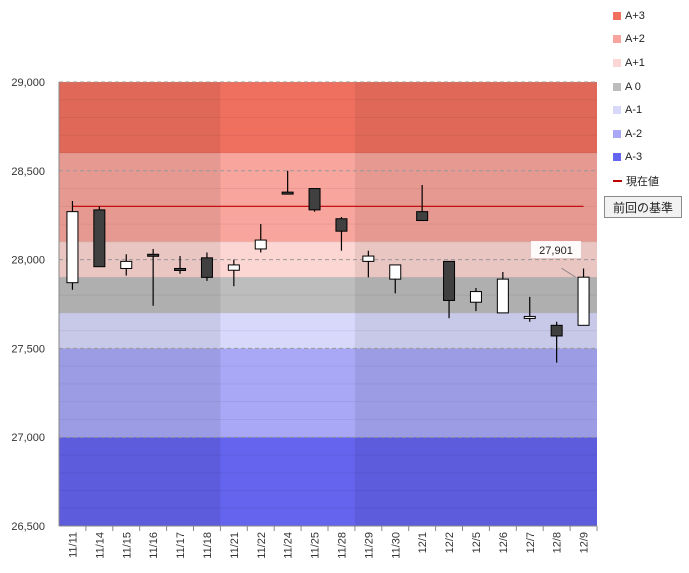  I want to click on legend-item: A+1, so click(651, 63).